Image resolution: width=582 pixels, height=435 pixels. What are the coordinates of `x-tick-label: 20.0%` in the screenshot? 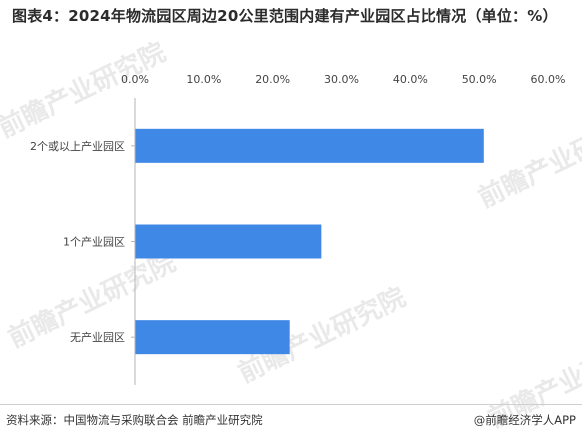 It's located at (272, 79).